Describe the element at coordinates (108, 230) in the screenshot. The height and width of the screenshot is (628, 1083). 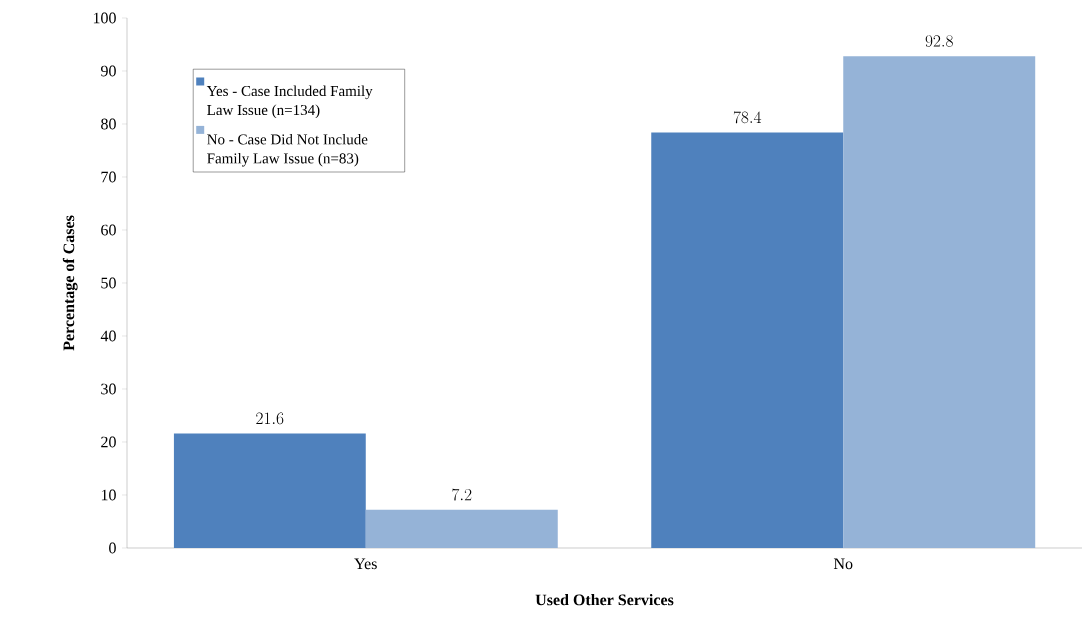
I see `y-tick-label: 60` at that location.